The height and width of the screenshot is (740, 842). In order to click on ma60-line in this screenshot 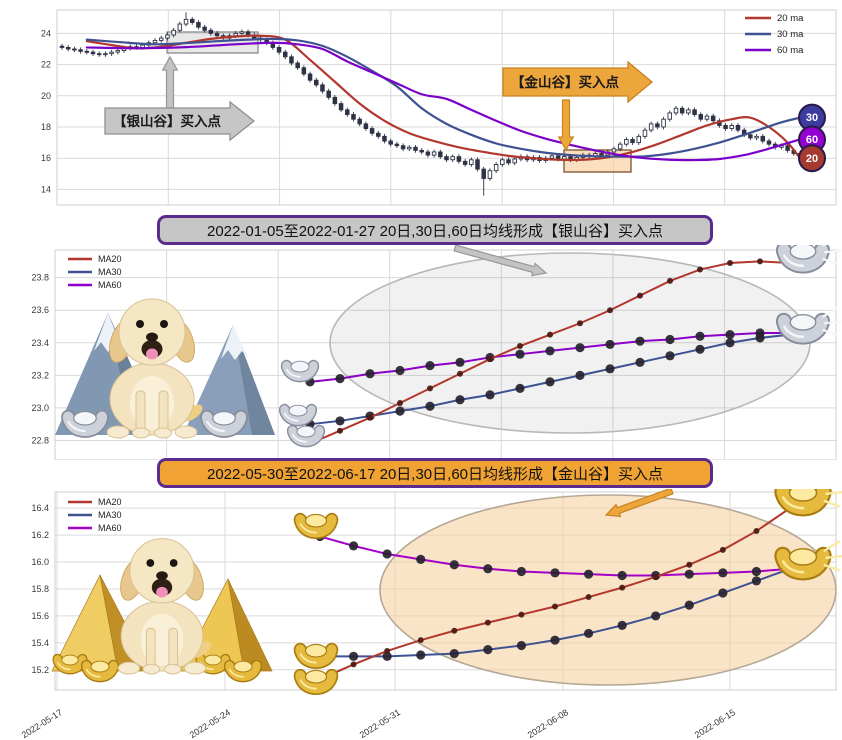, I will do `click(443, 101)`.